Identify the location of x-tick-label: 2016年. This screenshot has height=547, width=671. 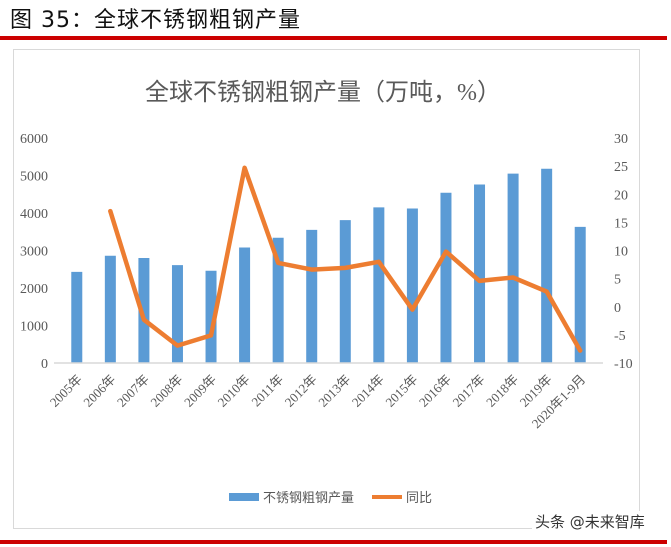
(435, 391).